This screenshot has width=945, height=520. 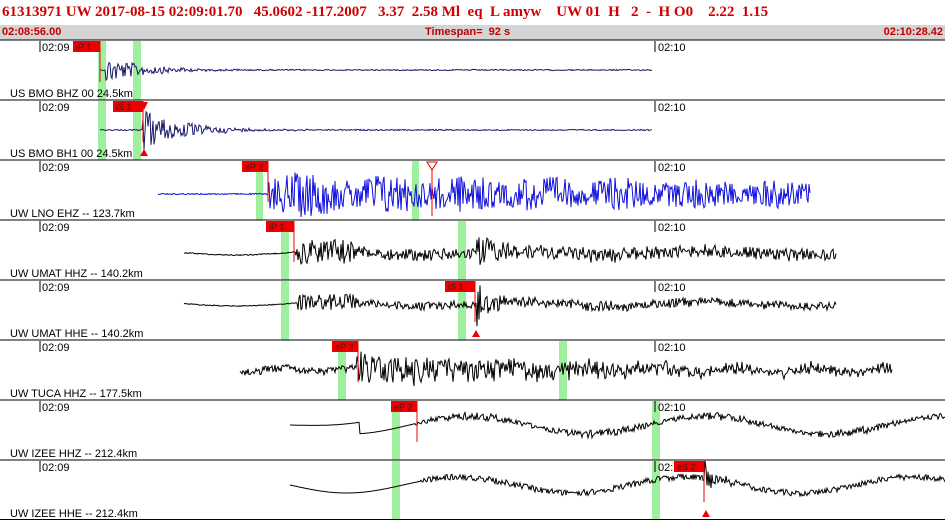 I want to click on seismogram-panel: 02:09 02:10 iS 1 UW UMAT HHE -- 140.2km, so click(x=472, y=309).